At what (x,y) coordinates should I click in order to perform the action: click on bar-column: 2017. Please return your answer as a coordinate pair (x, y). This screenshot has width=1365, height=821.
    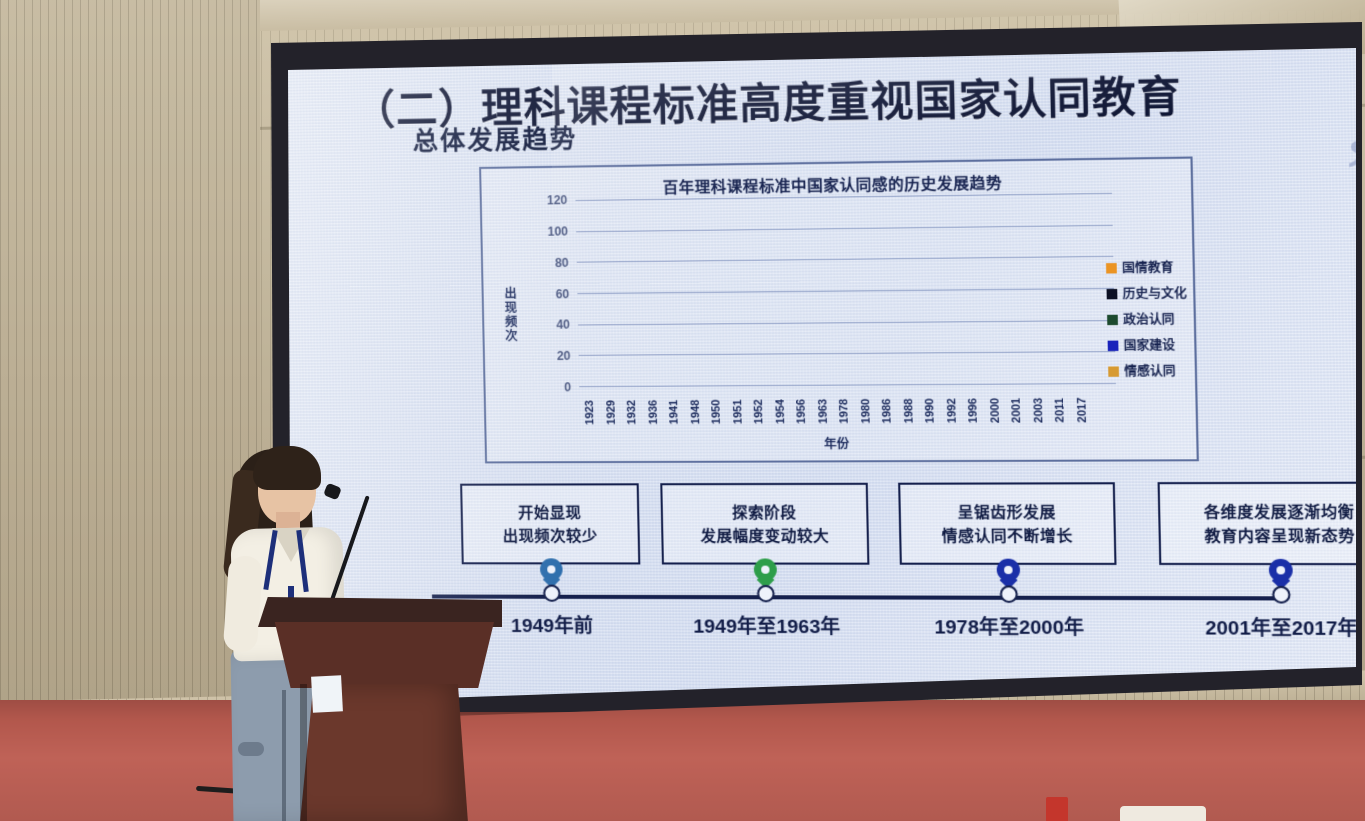
    Looking at the image, I should click on (1080, 307).